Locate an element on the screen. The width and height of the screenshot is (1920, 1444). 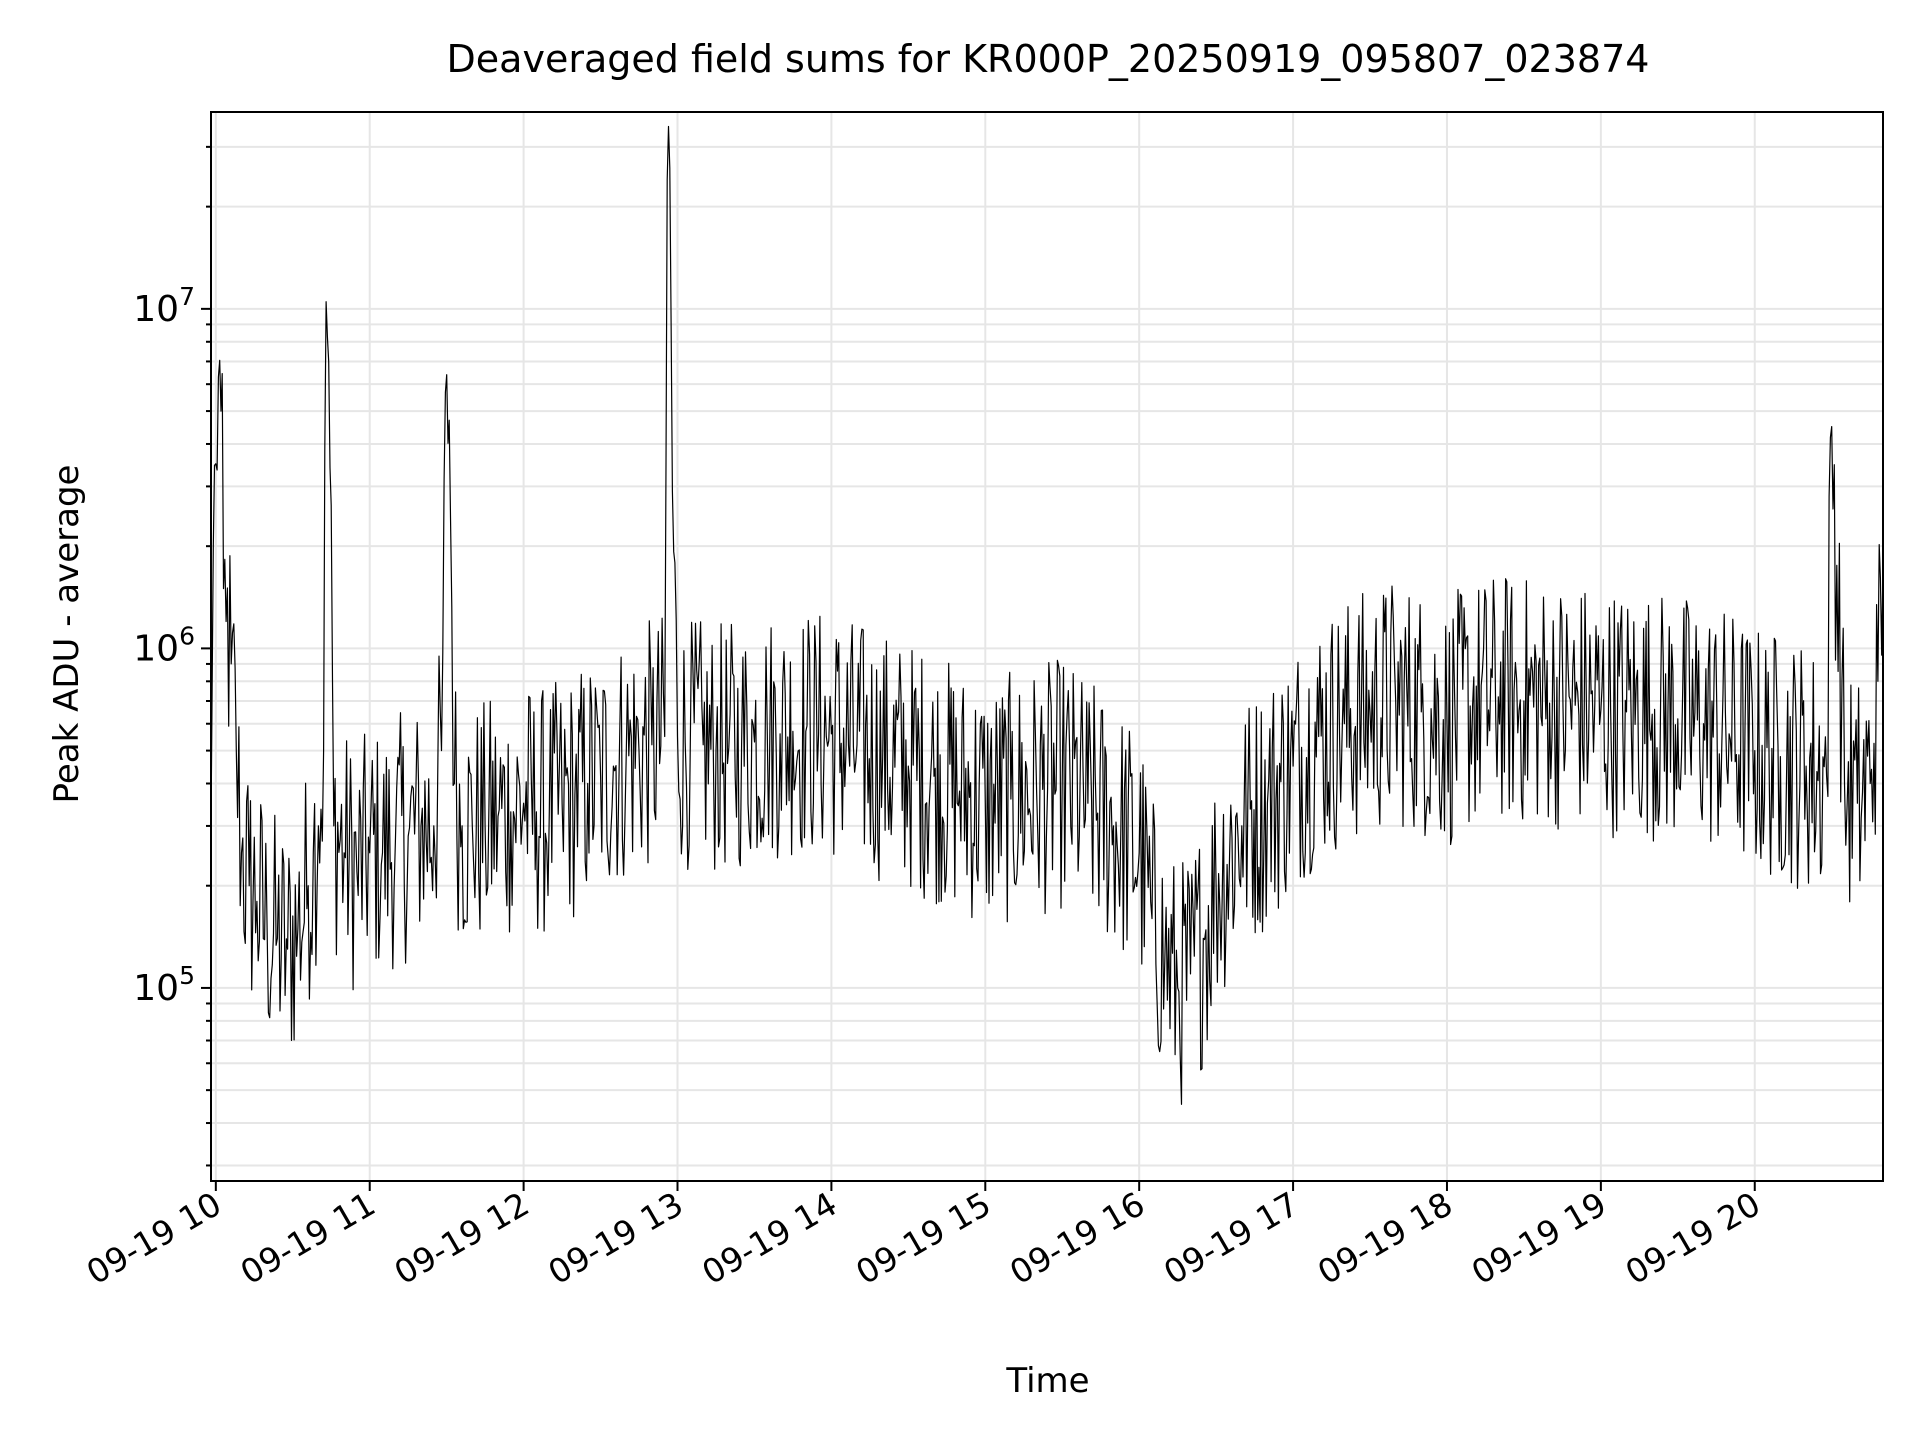
x-tick-label: 09-19 16 is located at coordinates (1077, 1238).